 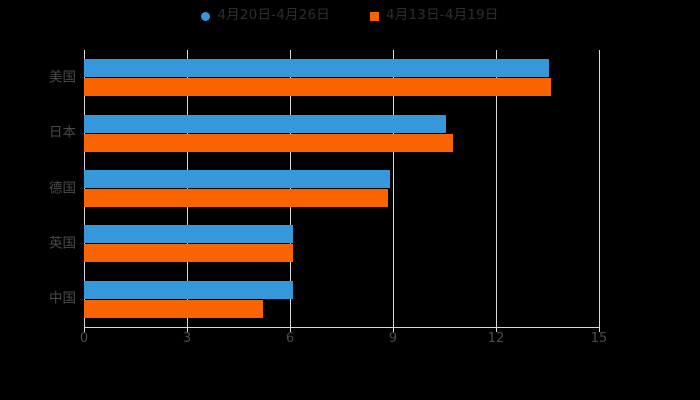 I want to click on y-axis-label-4: 中国, so click(x=62, y=298).